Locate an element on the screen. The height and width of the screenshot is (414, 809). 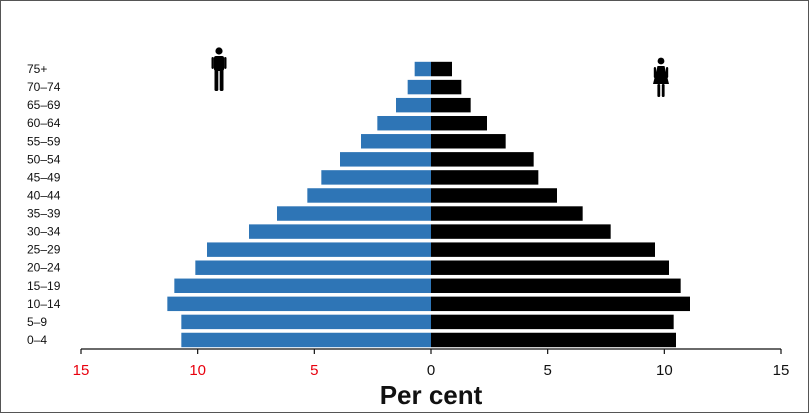
age-label: 0–4 is located at coordinates (37, 340).